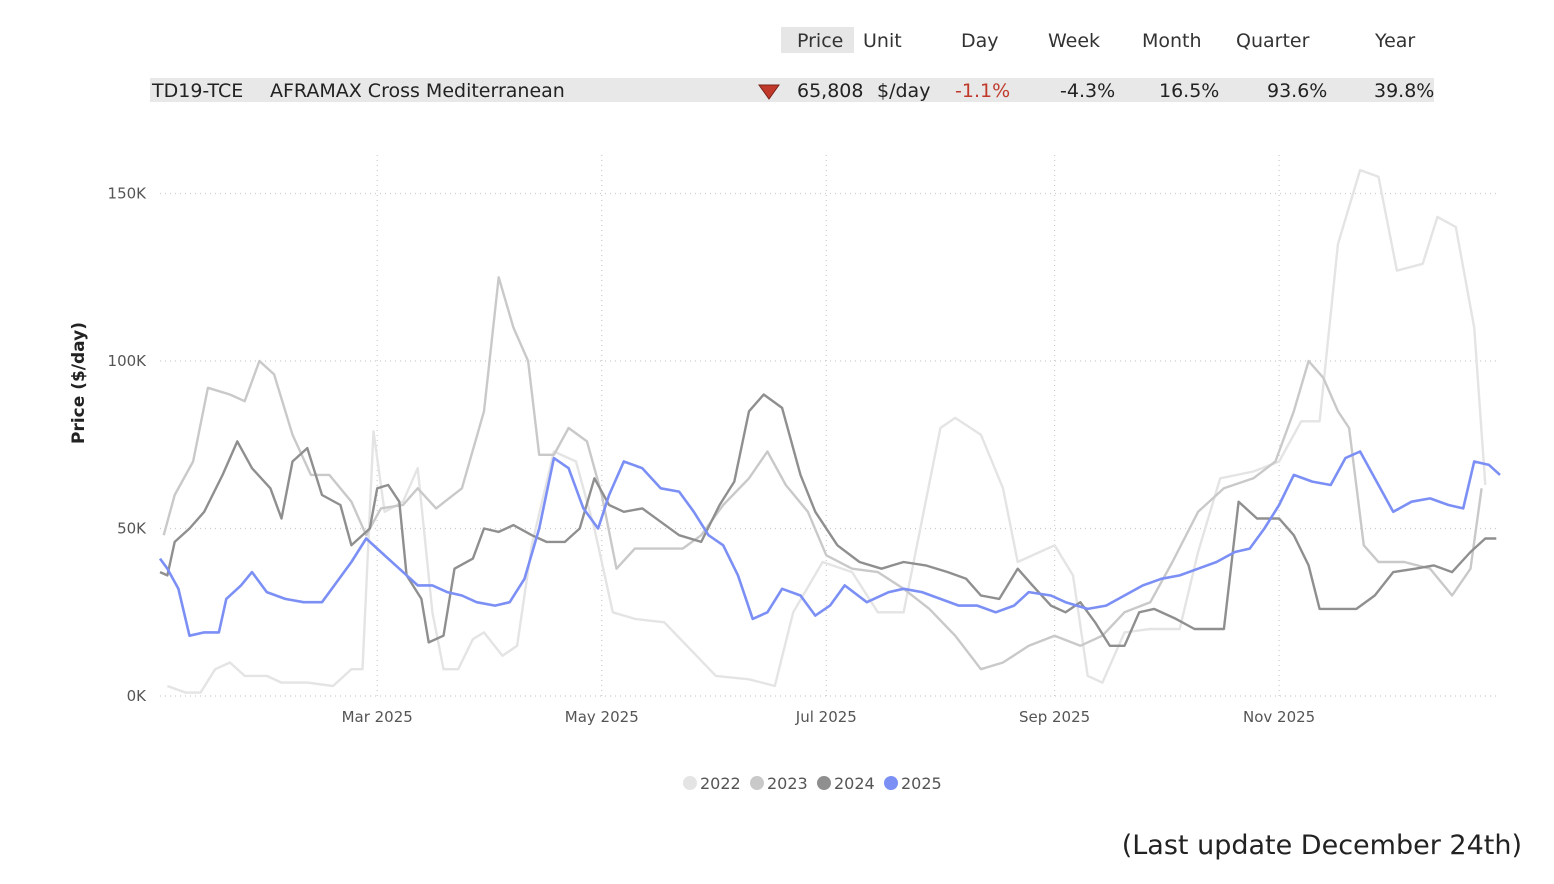 The image size is (1554, 884). What do you see at coordinates (1054, 717) in the screenshot?
I see `x-tick-label: Sep 2025` at bounding box center [1054, 717].